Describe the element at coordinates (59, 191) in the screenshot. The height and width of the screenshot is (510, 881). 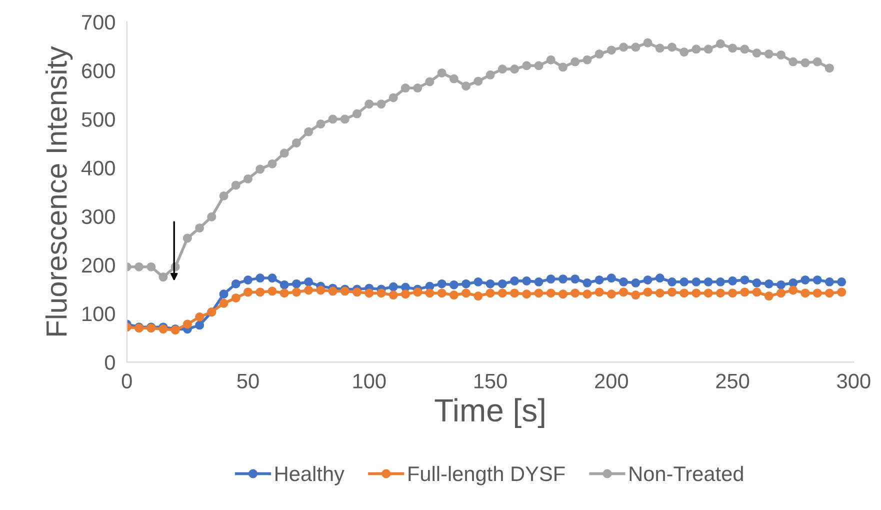
I see `y-axis-title: Fluorescence Intensity` at that location.